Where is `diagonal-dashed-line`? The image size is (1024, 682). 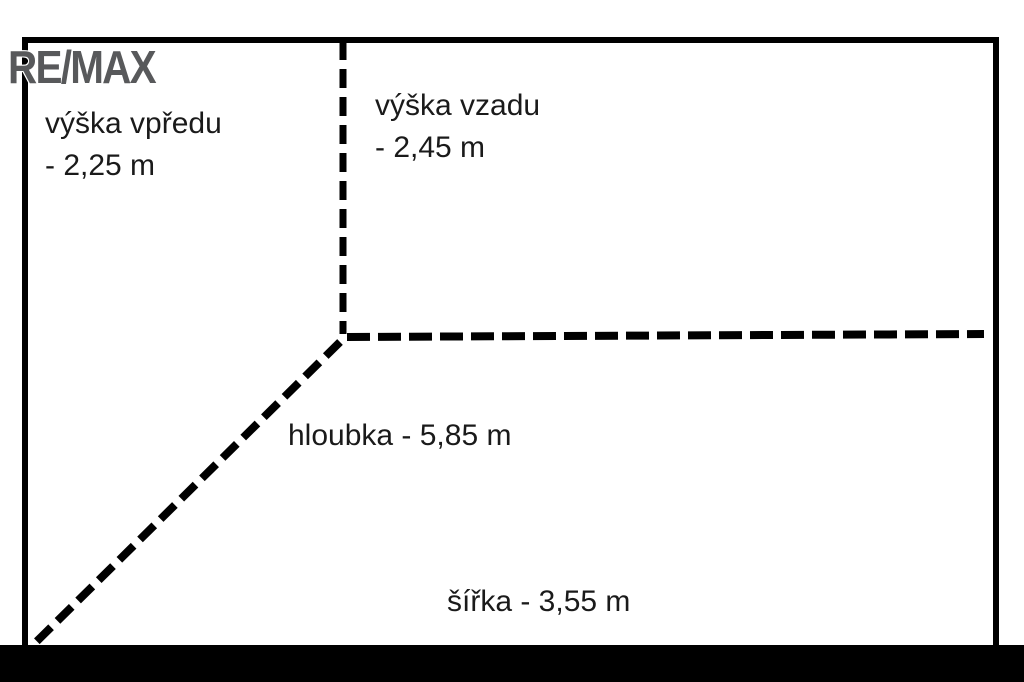 diagonal-dashed-line is located at coordinates (184, 496).